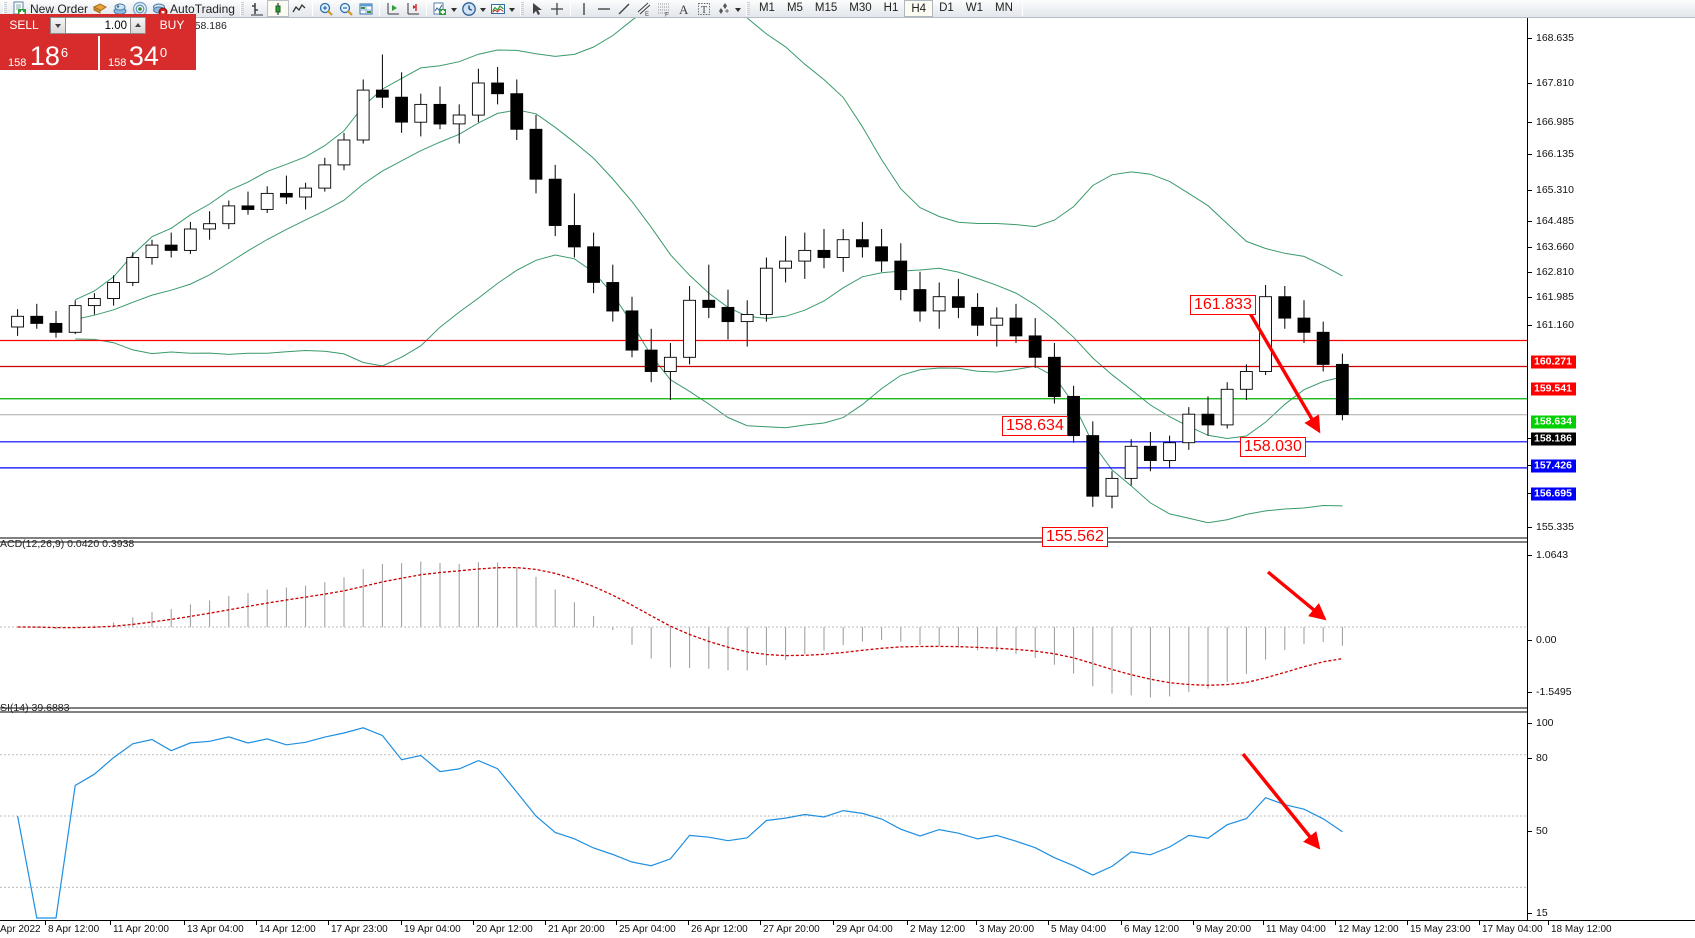 Image resolution: width=1695 pixels, height=938 pixels. I want to click on timeframe-mn: MN, so click(1004, 8).